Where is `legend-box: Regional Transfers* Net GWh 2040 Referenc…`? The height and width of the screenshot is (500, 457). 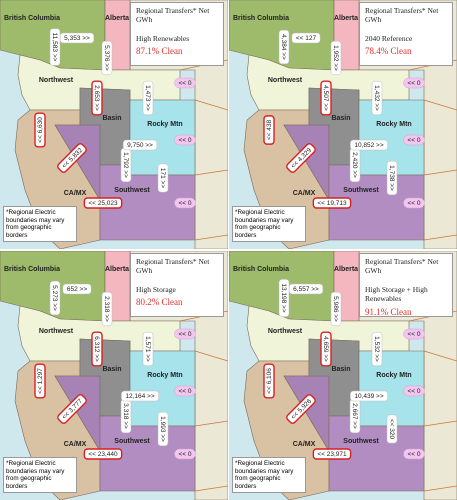
legend-box: Regional Transfers* Net GWh 2040 Referenc… is located at coordinates (406, 34).